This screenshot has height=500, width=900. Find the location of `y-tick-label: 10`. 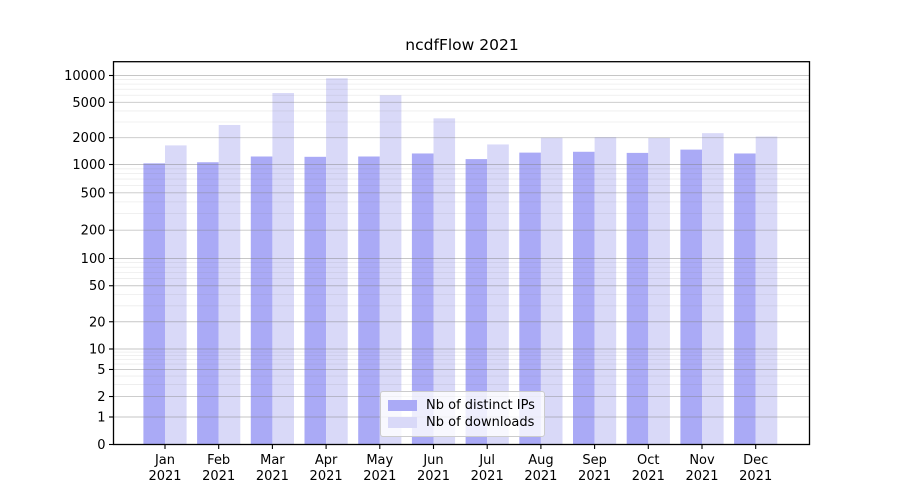

y-tick-label: 10 is located at coordinates (97, 350).